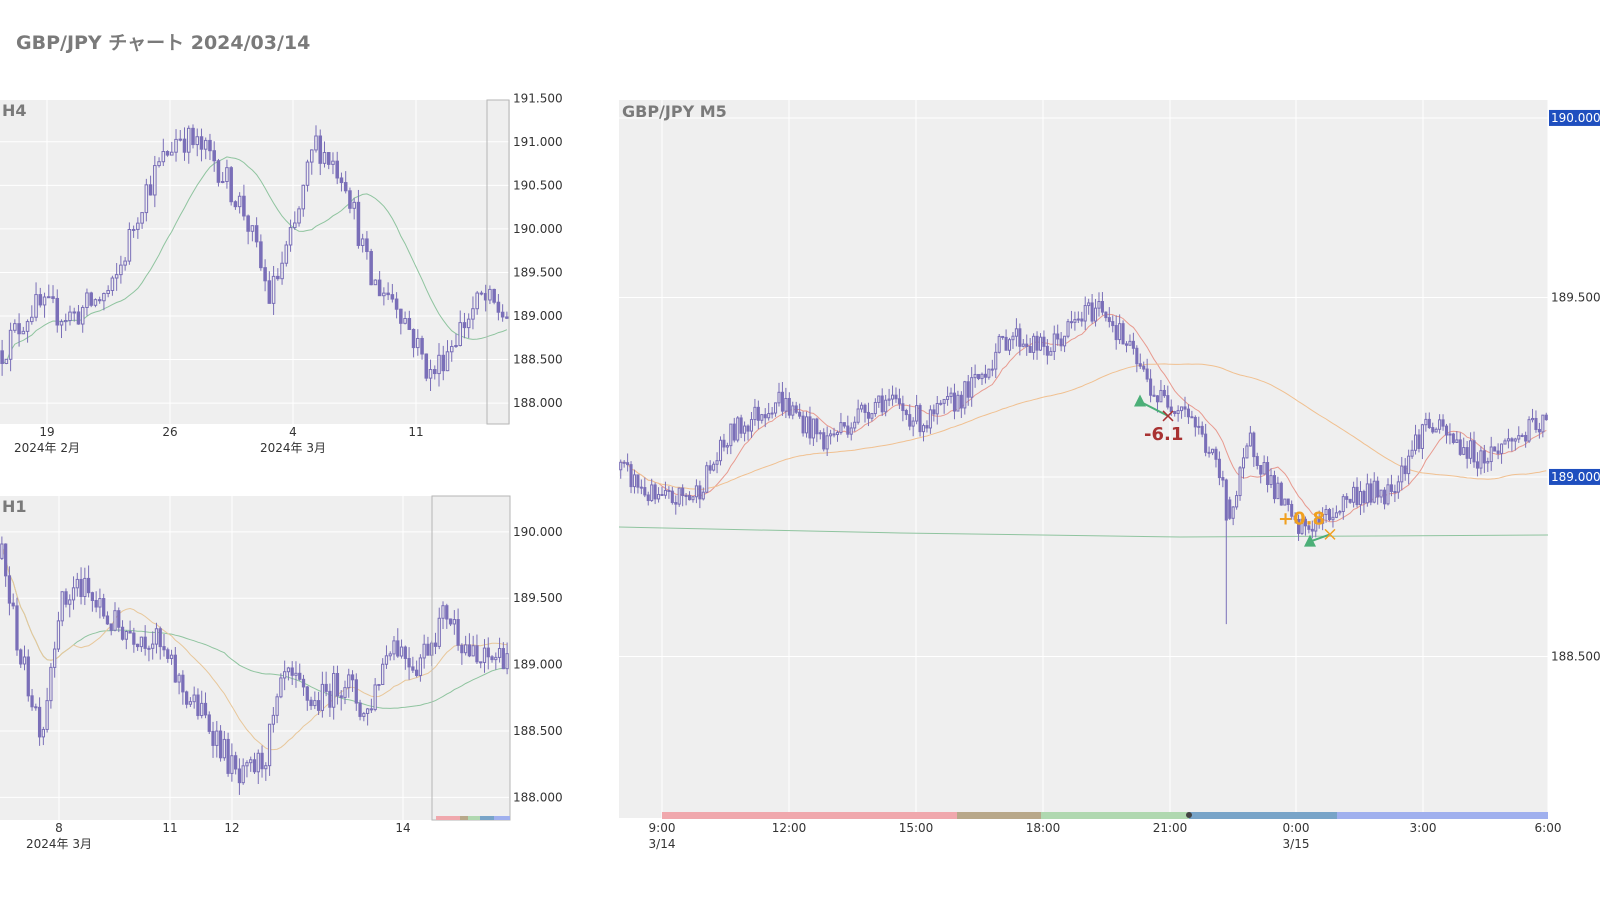 The height and width of the screenshot is (900, 1600). I want to click on h1-x-tick-label: 14, so click(402, 828).